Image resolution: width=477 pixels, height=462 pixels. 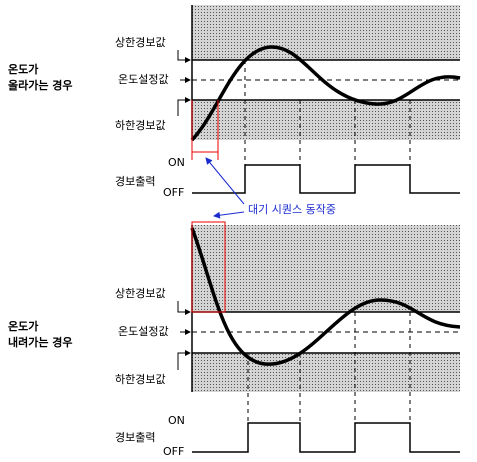 What do you see at coordinates (40, 85) in the screenshot?
I see `panel-title: 올라가는 경우` at bounding box center [40, 85].